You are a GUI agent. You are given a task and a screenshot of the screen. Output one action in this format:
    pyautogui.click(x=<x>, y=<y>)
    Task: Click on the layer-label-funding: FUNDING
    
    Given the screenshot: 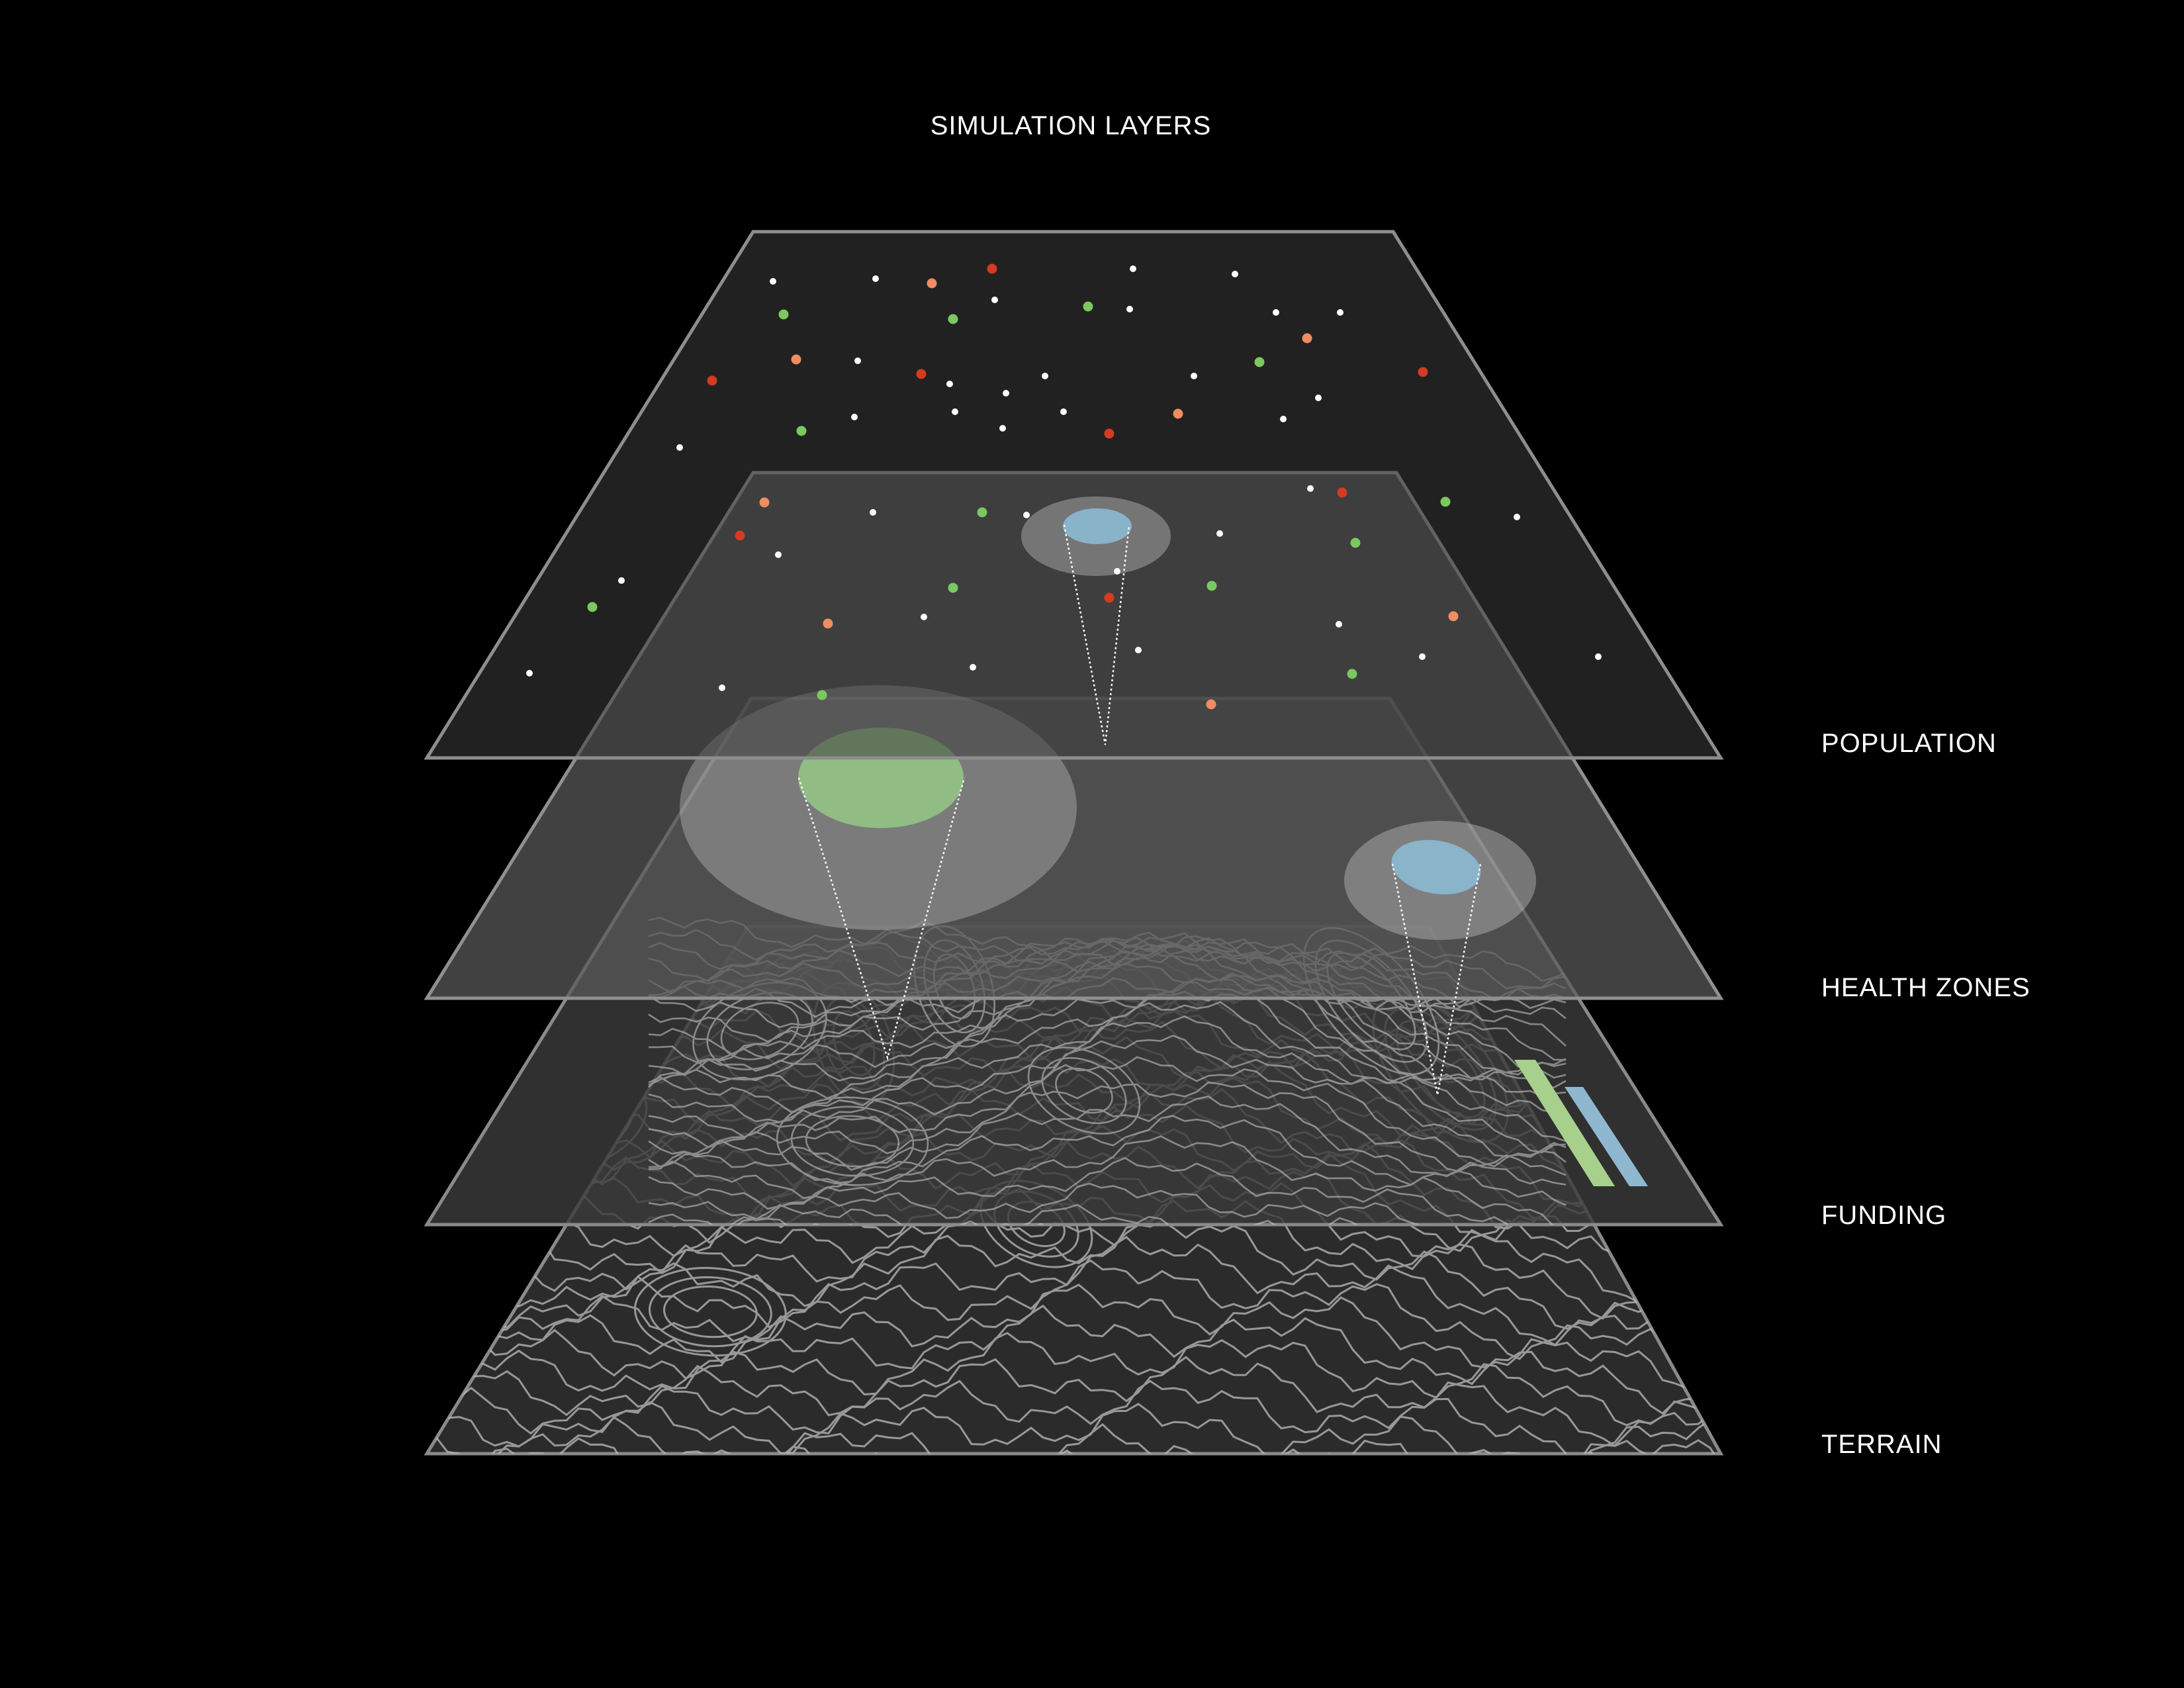 What is the action you would take?
    pyautogui.click(x=1884, y=1215)
    